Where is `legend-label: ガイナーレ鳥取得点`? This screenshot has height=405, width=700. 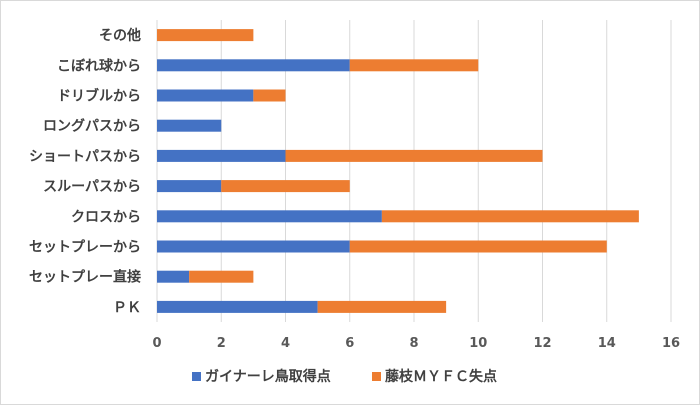
legend-label: ガイナーレ鳥取得点 is located at coordinates (268, 376).